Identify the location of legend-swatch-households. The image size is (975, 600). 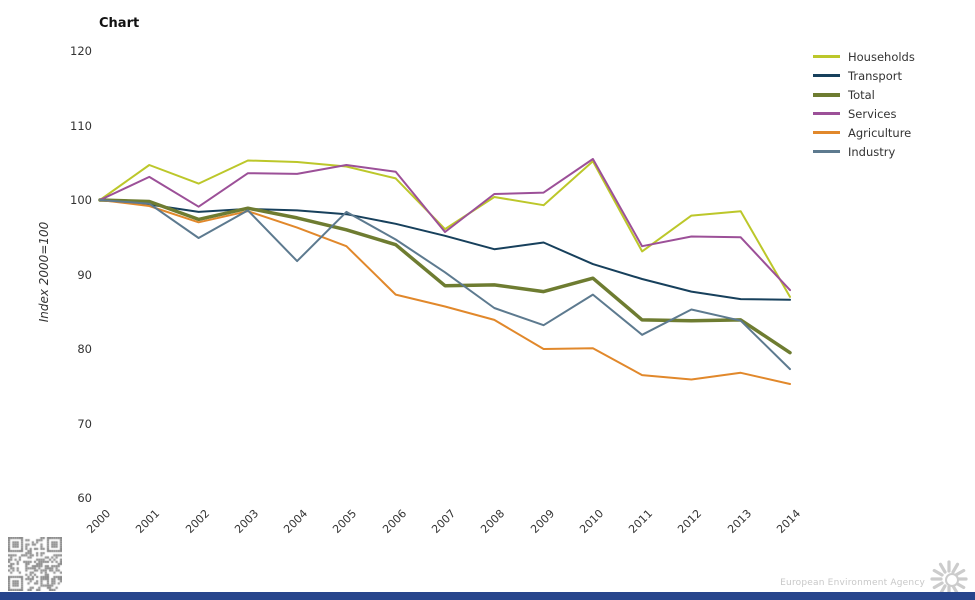
(826, 56).